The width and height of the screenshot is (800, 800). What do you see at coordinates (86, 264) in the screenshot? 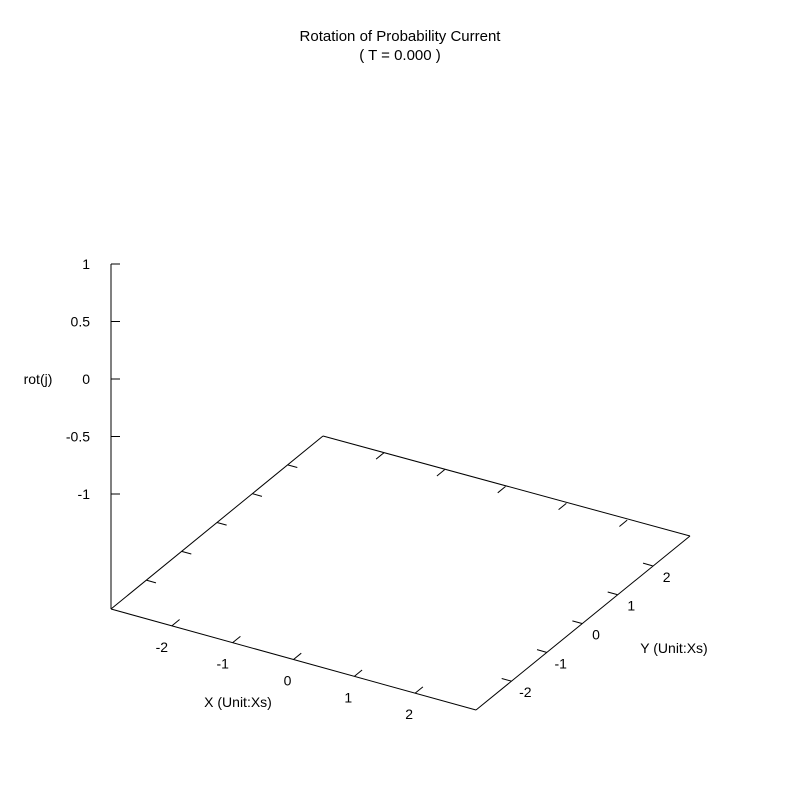
I see `z-tick-label-0: 1` at bounding box center [86, 264].